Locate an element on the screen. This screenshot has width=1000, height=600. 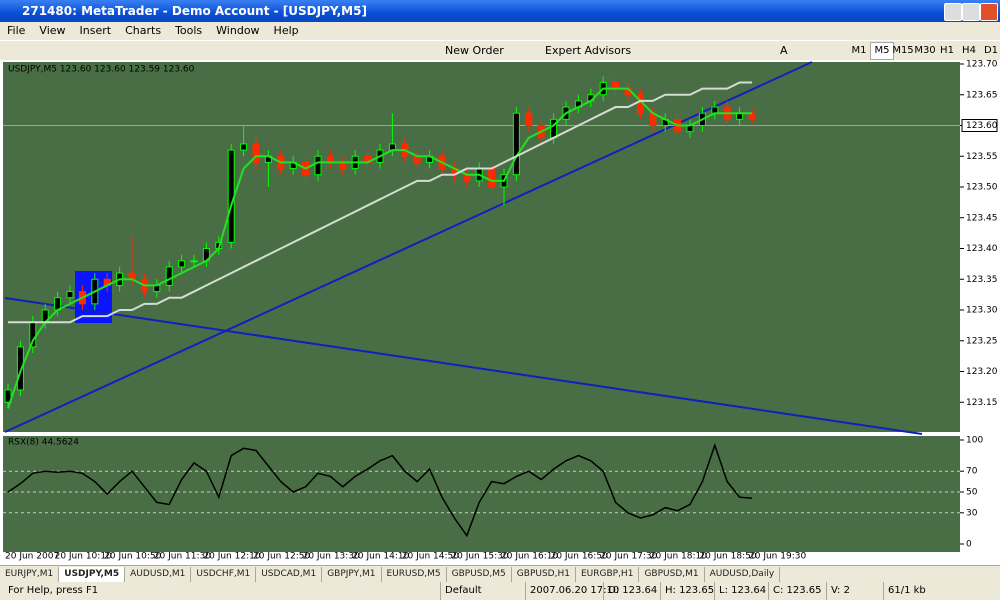
status-field: For Help, press F1 is located at coordinates (53, 590).